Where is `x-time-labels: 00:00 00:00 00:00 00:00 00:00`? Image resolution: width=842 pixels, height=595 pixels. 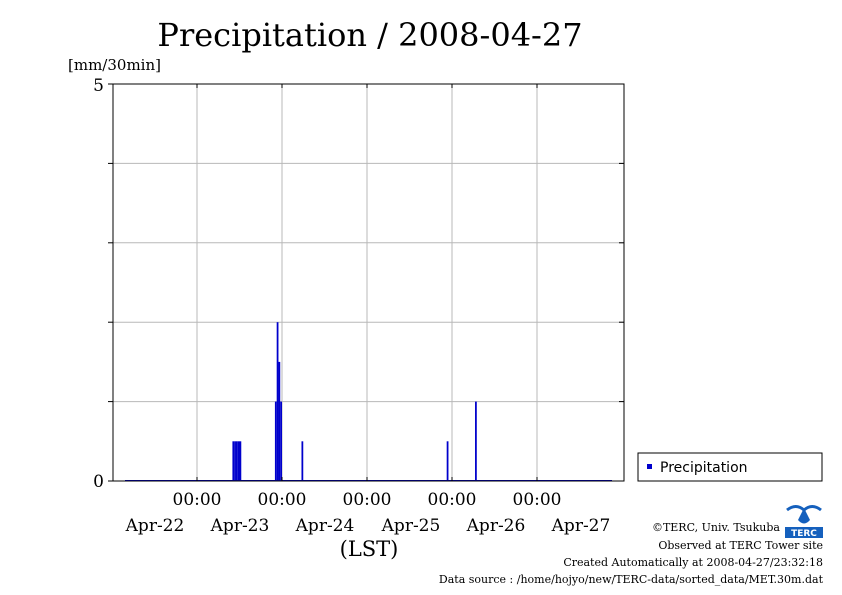
x-time-labels: 00:00 00:00 00:00 00:00 00:00 is located at coordinates (367, 500).